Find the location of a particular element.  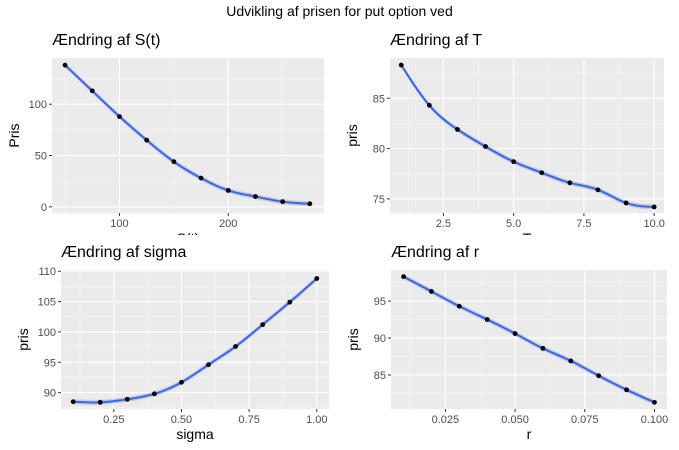

chart-title: Ændring af S(t) is located at coordinates (106, 40).